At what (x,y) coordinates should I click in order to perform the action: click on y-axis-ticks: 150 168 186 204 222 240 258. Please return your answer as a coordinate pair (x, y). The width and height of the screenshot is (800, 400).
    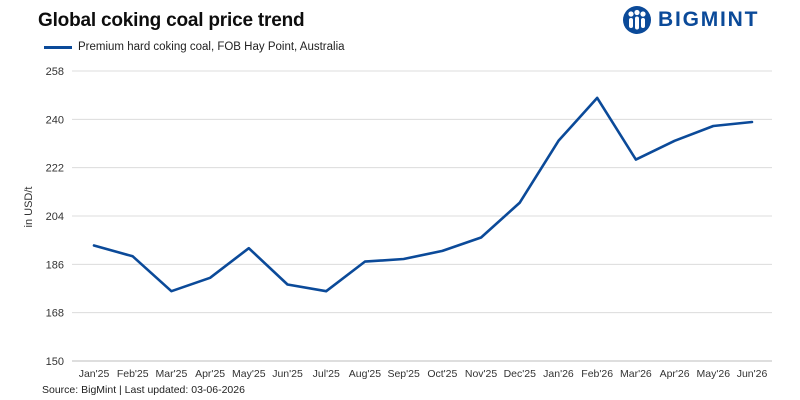
    Looking at the image, I should click on (55, 217).